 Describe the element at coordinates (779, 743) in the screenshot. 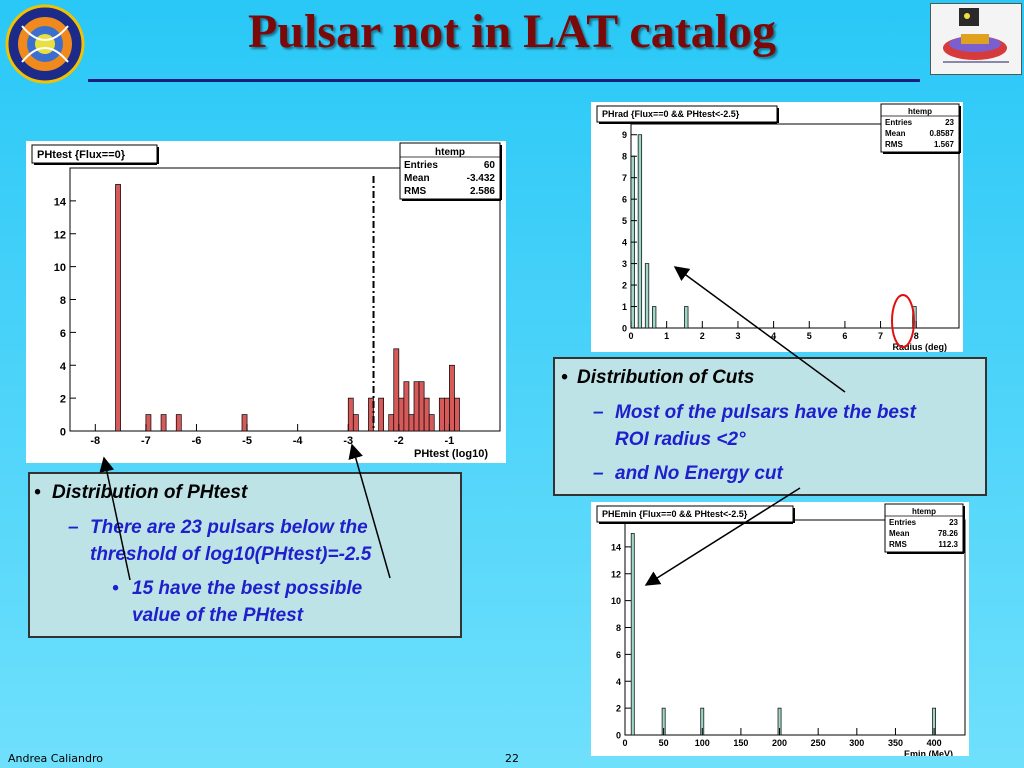

I see `x-tick-label: 200` at that location.